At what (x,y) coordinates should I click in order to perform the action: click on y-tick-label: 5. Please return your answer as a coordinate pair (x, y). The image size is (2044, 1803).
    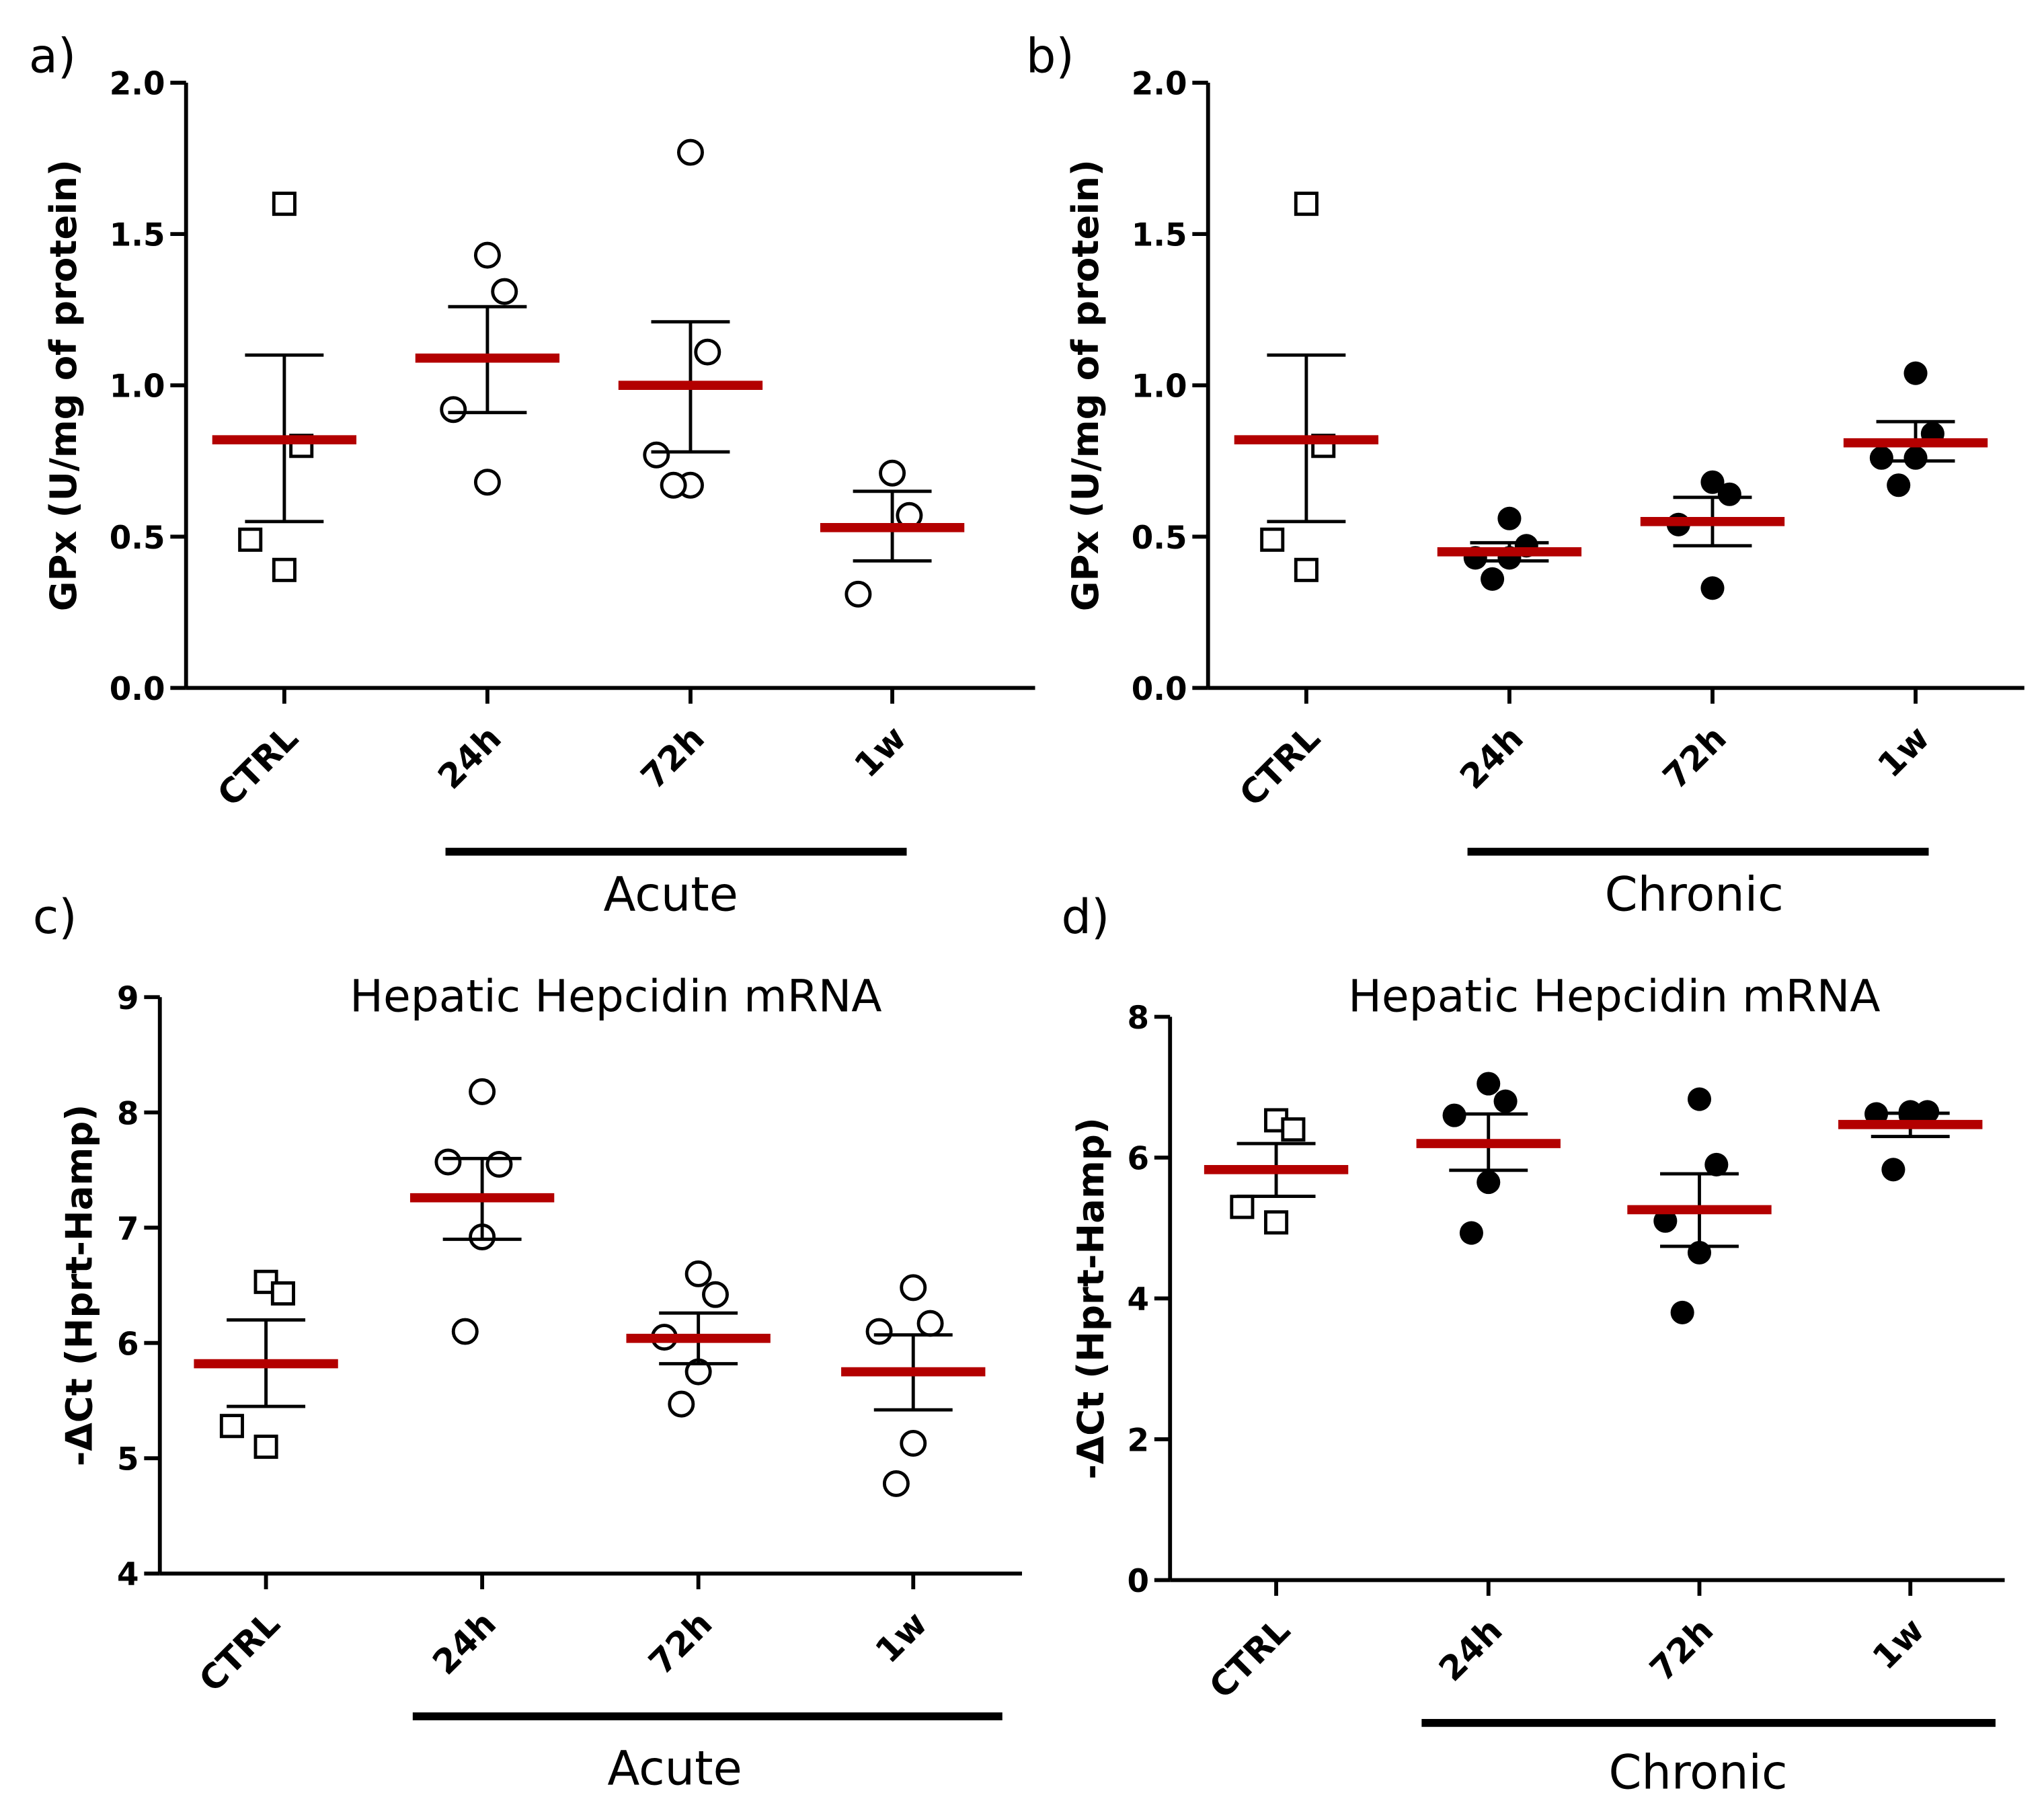
    Looking at the image, I should click on (128, 1460).